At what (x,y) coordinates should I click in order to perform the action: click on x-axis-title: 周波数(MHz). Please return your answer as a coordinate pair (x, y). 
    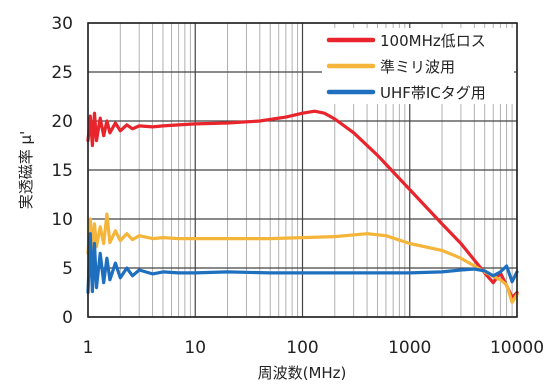
    Looking at the image, I should click on (302, 373).